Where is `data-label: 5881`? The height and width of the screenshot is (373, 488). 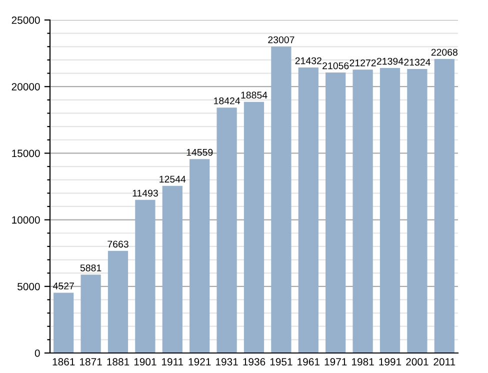 data-label: 5881 is located at coordinates (91, 268).